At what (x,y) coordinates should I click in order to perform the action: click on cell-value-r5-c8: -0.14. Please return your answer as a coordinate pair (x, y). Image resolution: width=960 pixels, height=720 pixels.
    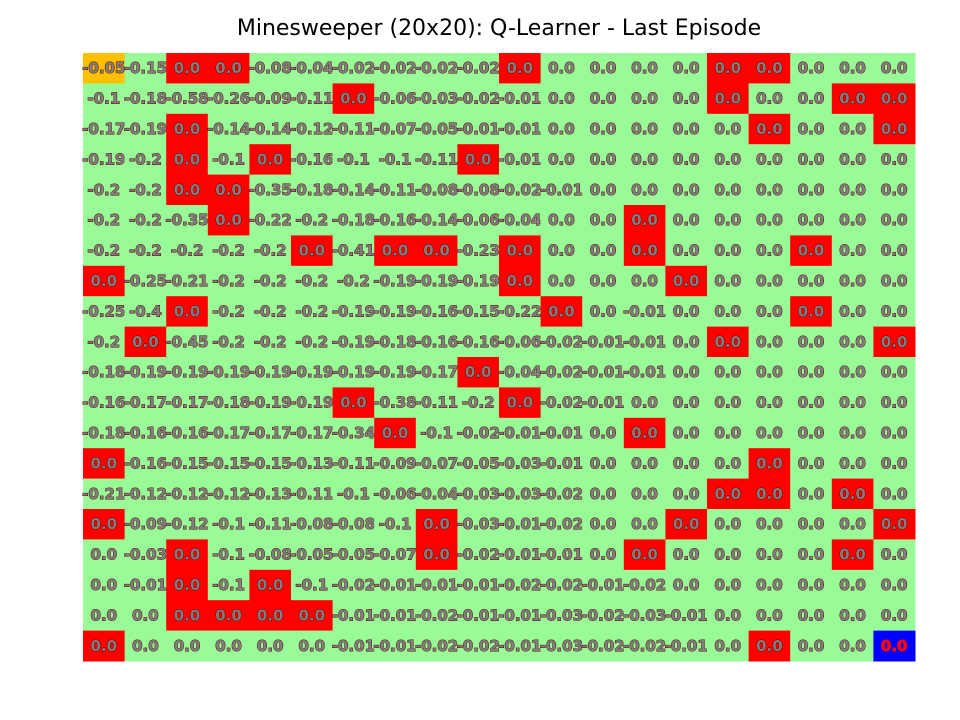
    Looking at the image, I should click on (436, 220).